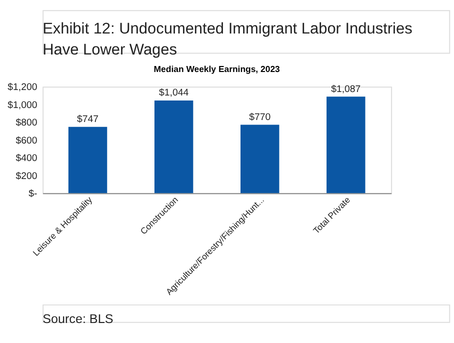 The height and width of the screenshot is (343, 454). I want to click on y-tick-label: $600, so click(27, 140).